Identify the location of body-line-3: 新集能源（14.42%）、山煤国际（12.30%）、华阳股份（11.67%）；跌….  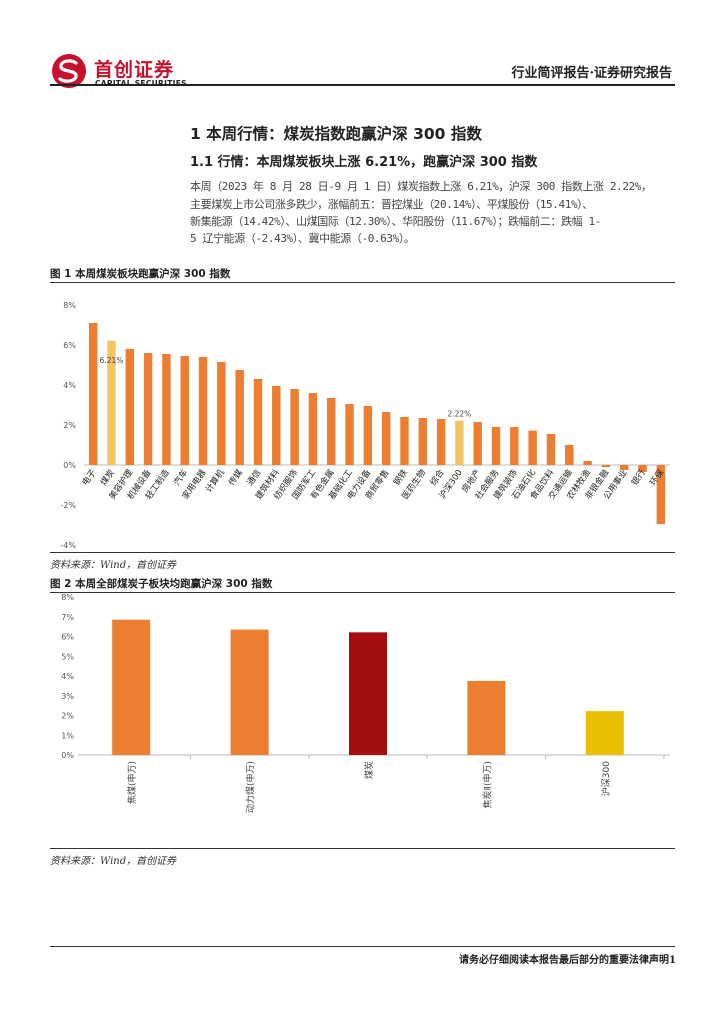
(395, 221).